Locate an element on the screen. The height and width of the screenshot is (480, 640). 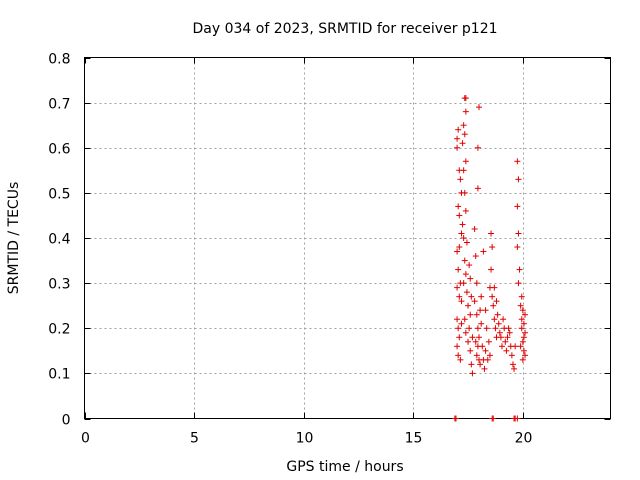
y-tick-label: 0.6 is located at coordinates (59, 150).